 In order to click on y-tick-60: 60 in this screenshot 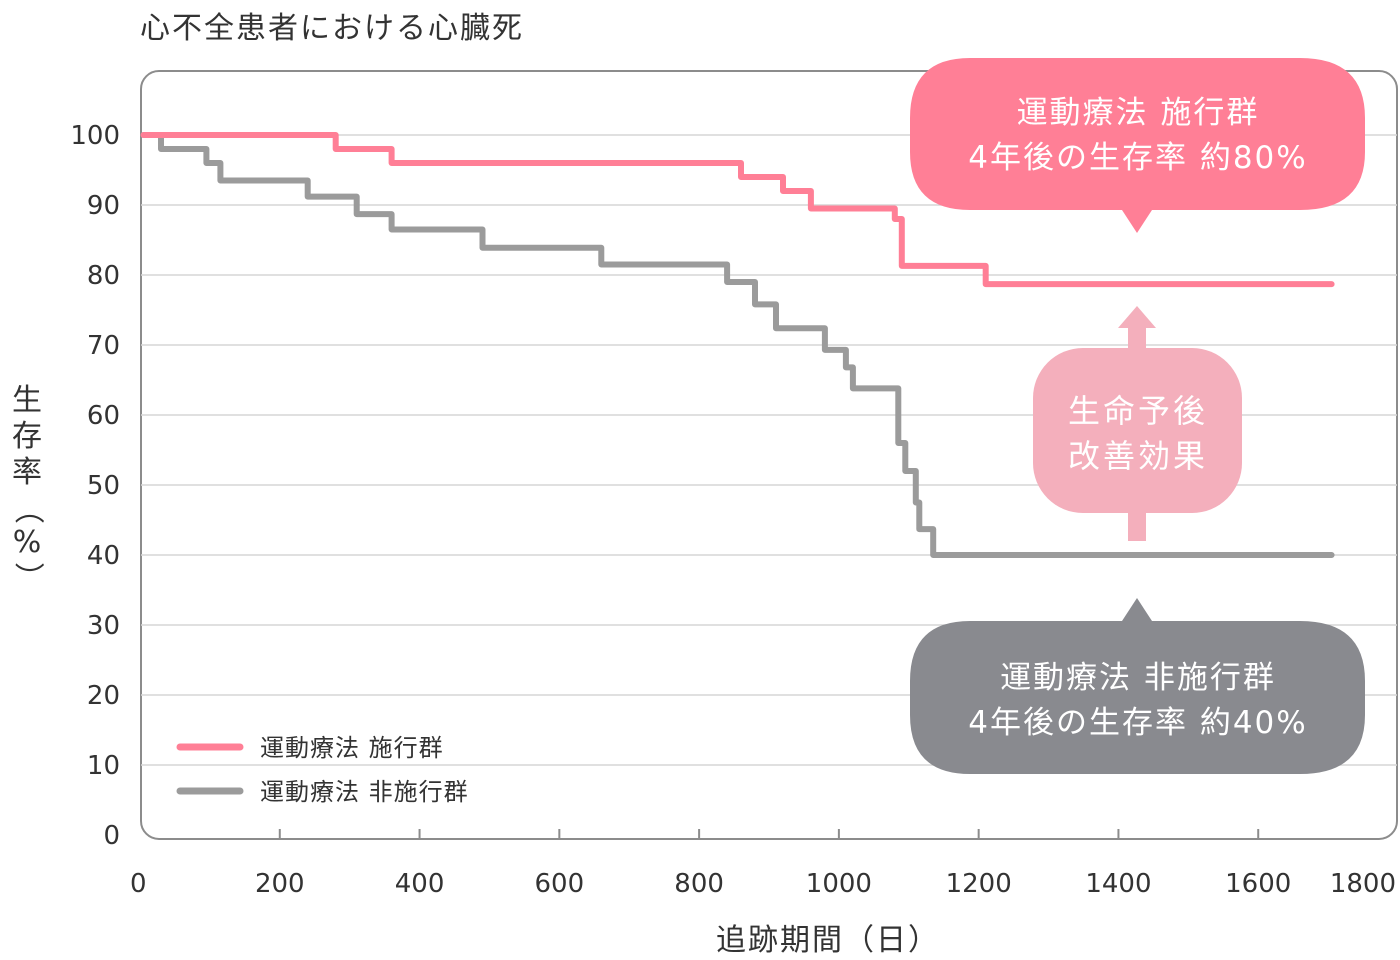, I will do `click(103, 416)`.